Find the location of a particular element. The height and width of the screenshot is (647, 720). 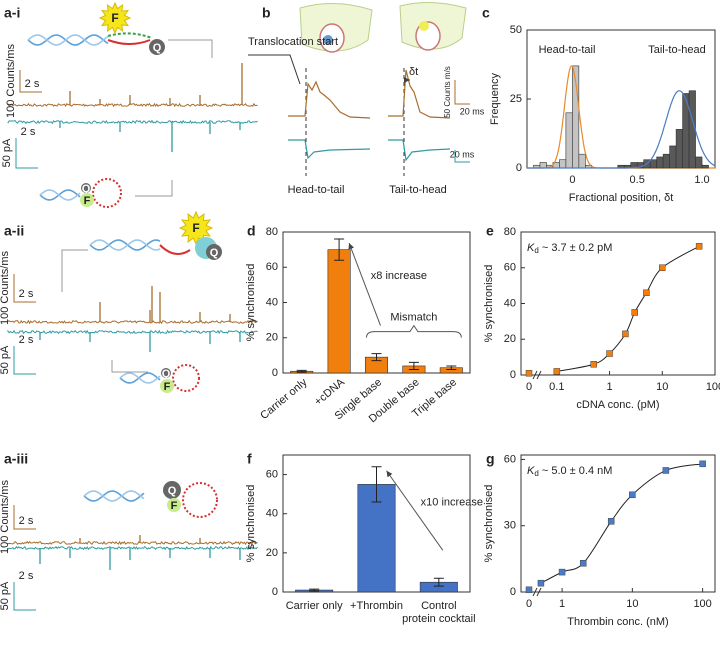

pointer is located at coordinates (154, 188).